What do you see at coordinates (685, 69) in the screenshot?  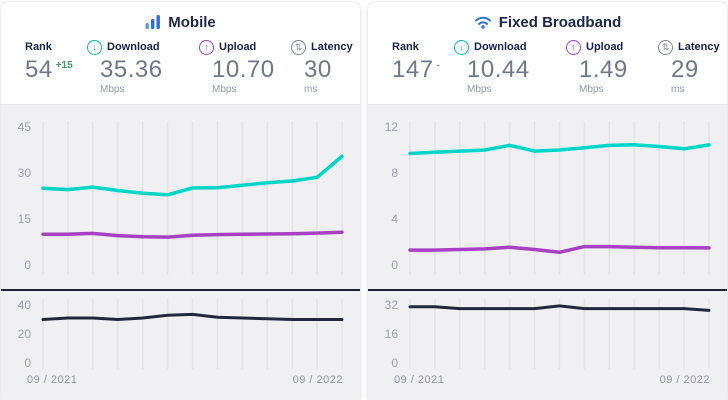 I see `latency-value: 29` at bounding box center [685, 69].